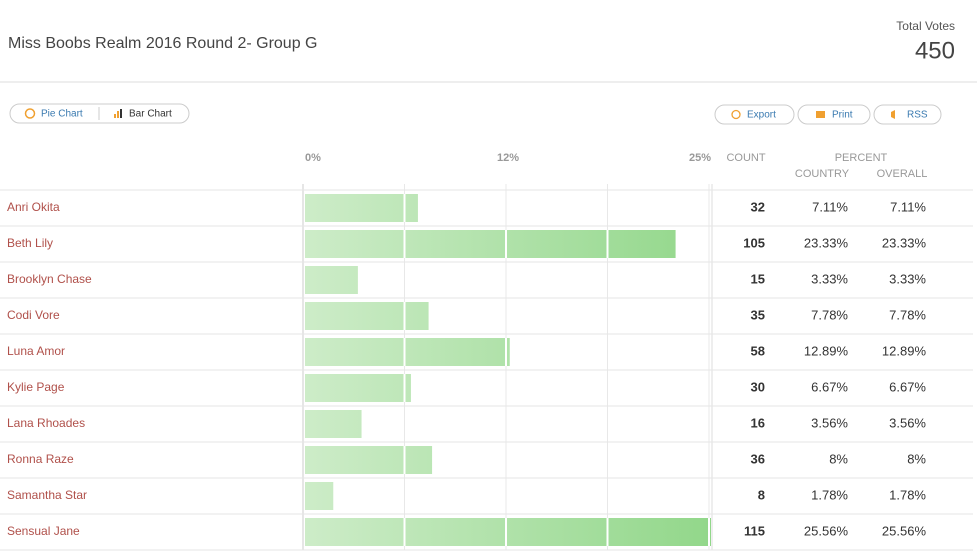 Image resolution: width=977 pixels, height=560 pixels. Describe the element at coordinates (893, 114) in the screenshot. I see `rss-icon` at that location.